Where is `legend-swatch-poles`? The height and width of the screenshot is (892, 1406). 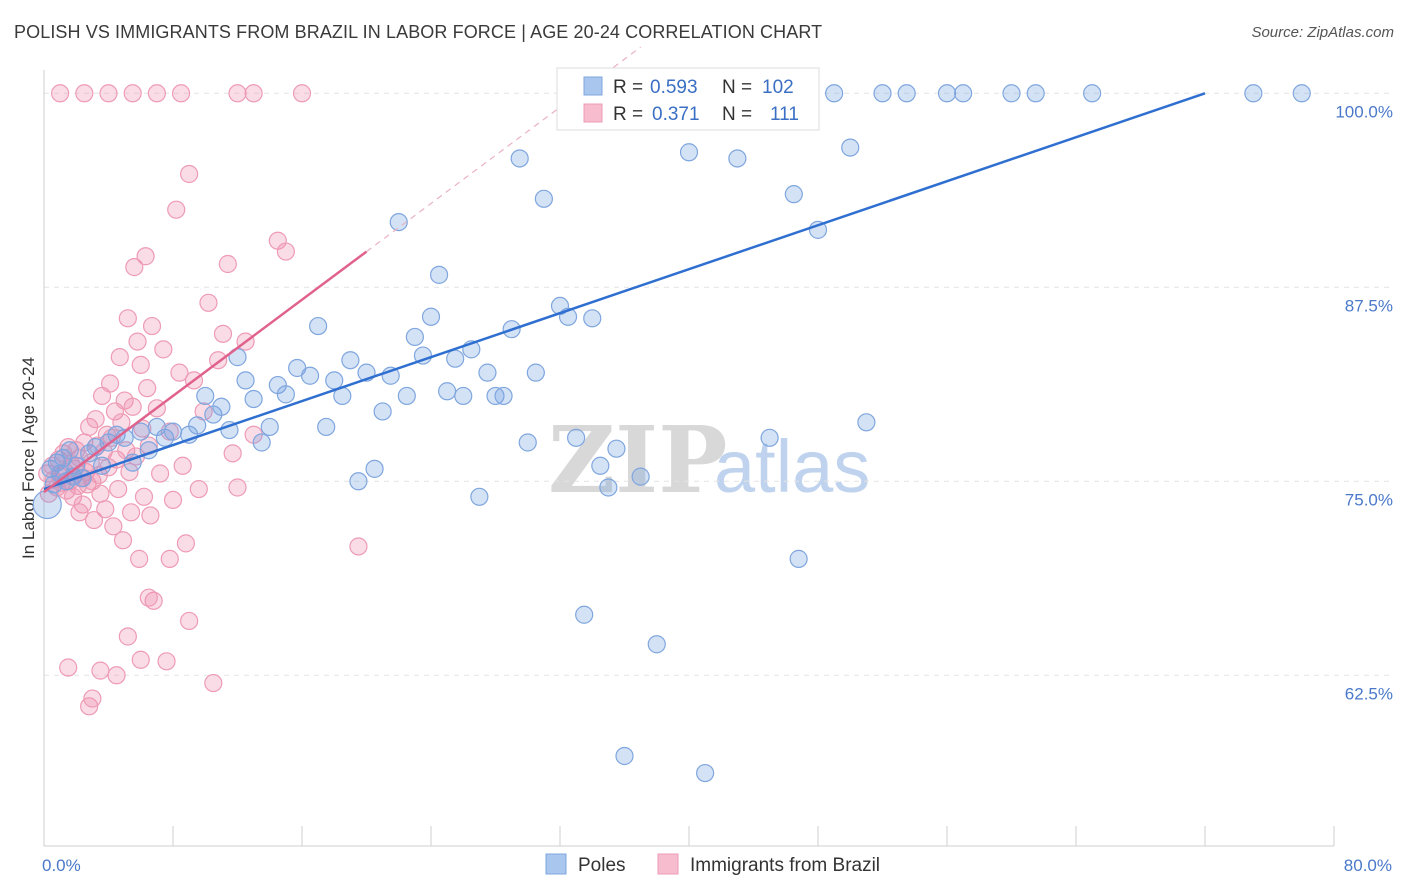
legend-swatch-poles is located at coordinates (593, 86).